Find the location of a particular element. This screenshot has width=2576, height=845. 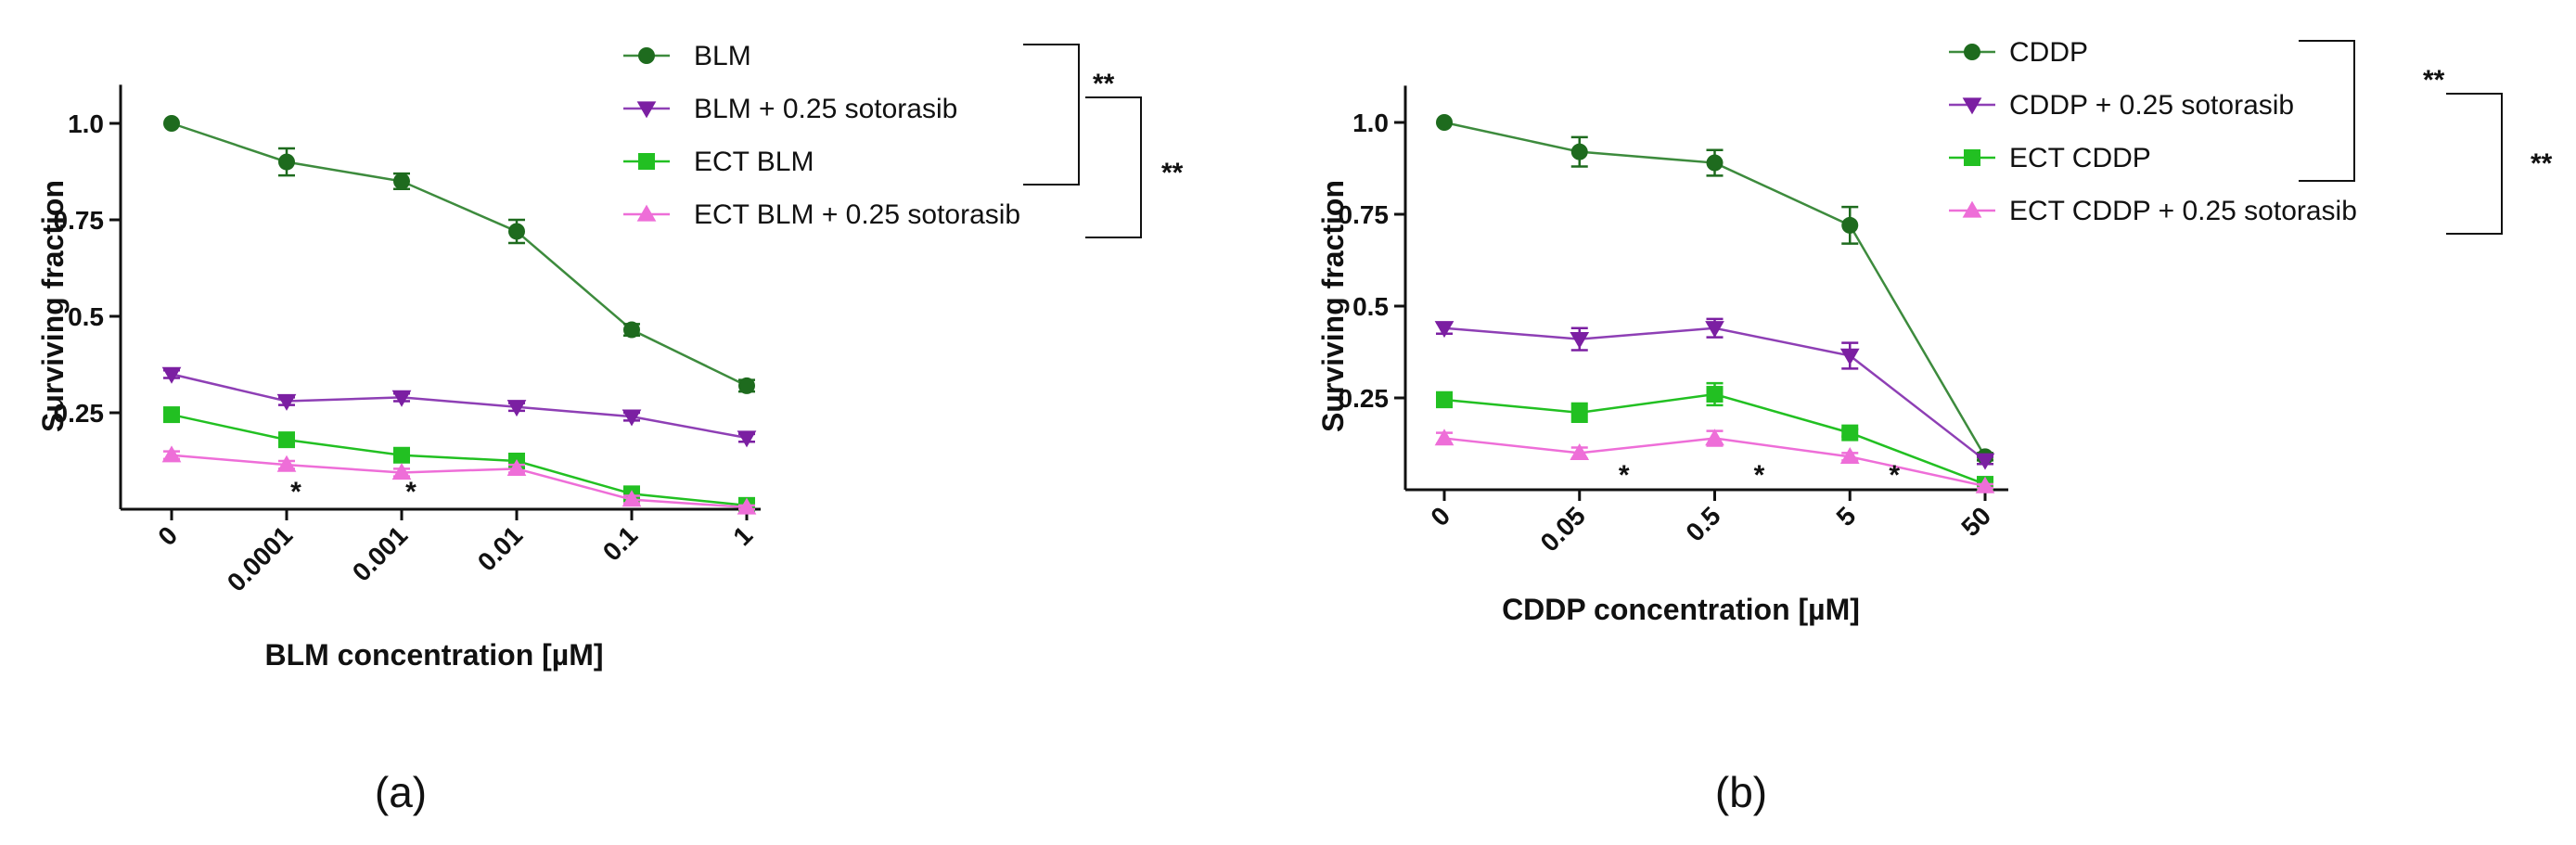

legend-label: ECT CDDP is located at coordinates (2080, 158).